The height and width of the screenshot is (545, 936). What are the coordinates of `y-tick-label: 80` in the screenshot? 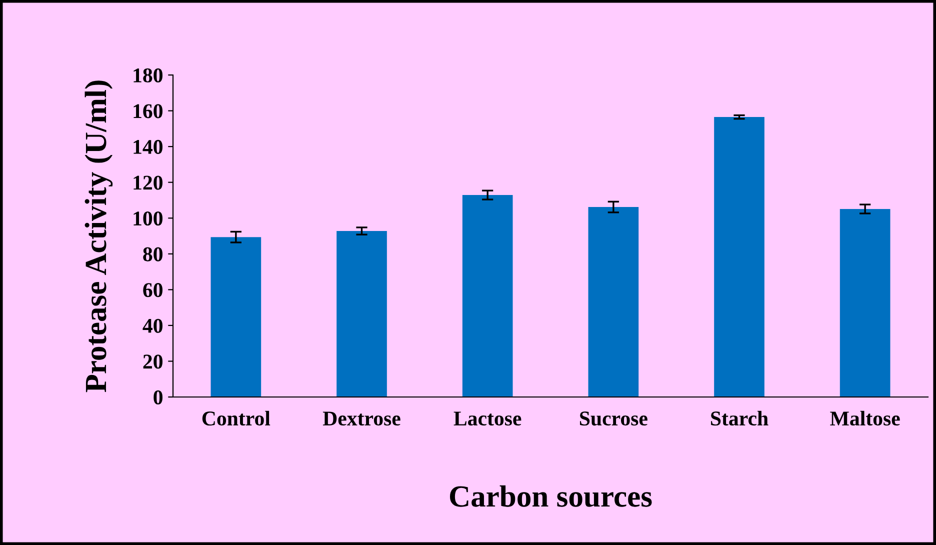 It's located at (152, 254).